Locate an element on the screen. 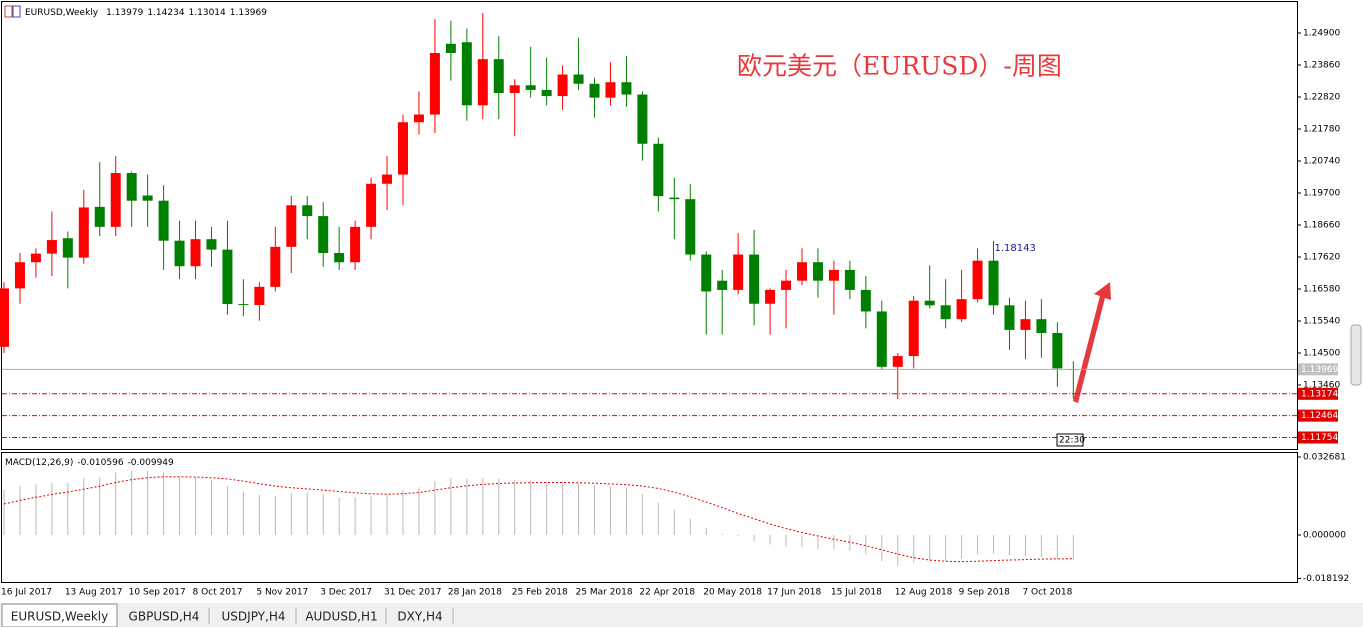 This screenshot has height=627, width=1363. macd-header: MACD(12,26,9) -0.010596 -0.009949 is located at coordinates (89, 463).